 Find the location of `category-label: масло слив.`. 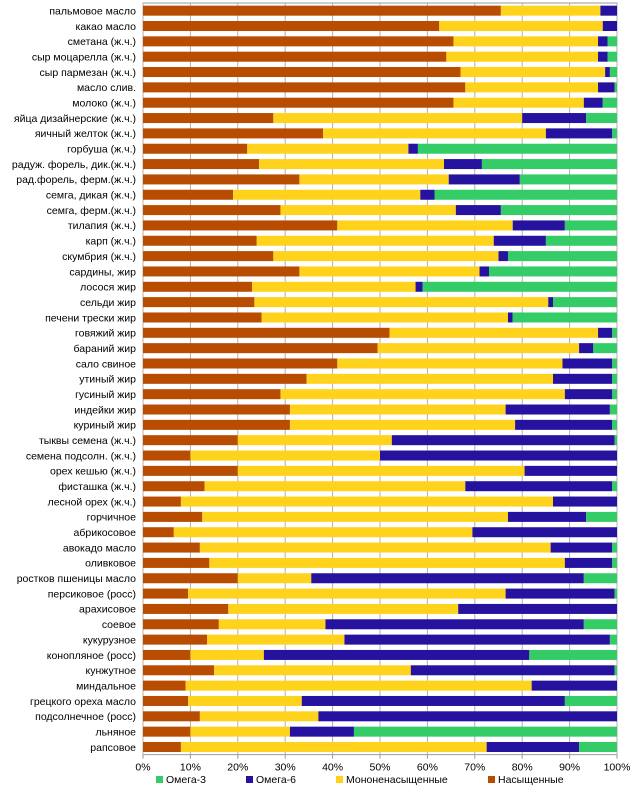

category-label: масло слив. is located at coordinates (106, 88).